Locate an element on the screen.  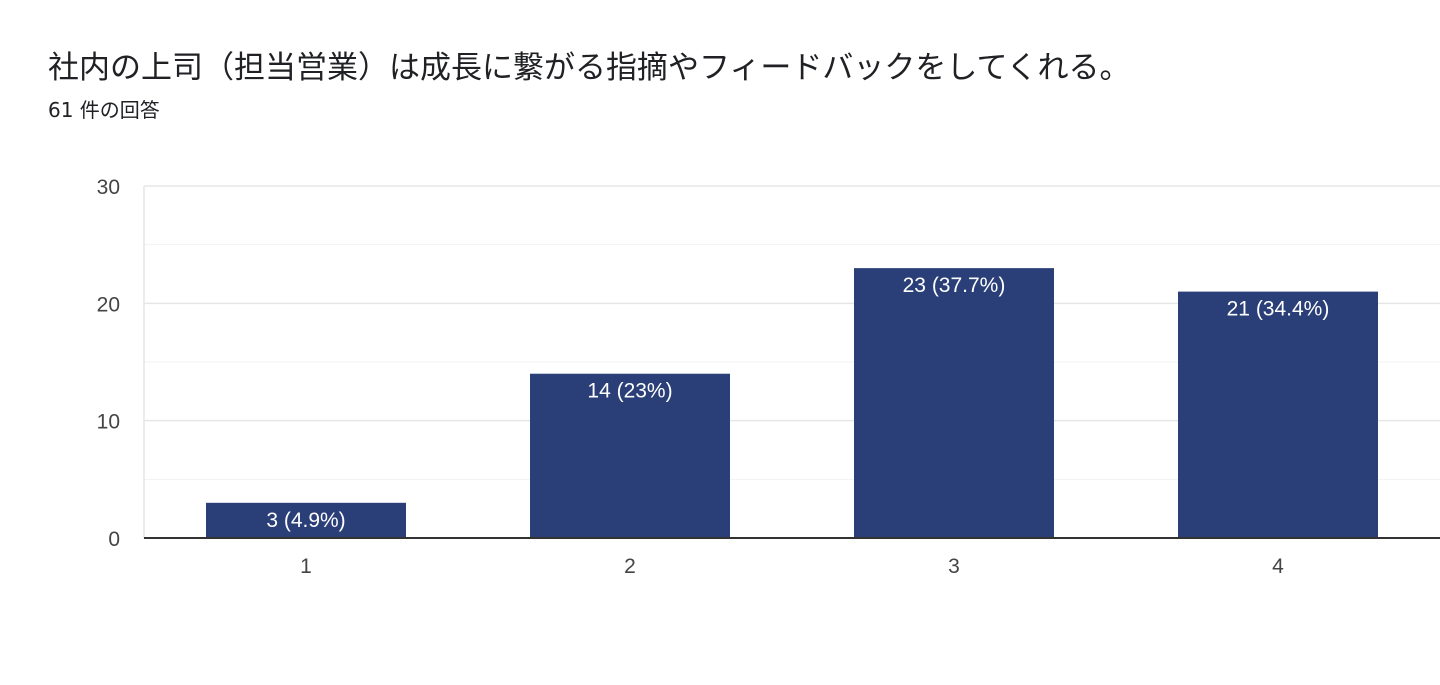
x-tick-label: 4 is located at coordinates (1278, 566).